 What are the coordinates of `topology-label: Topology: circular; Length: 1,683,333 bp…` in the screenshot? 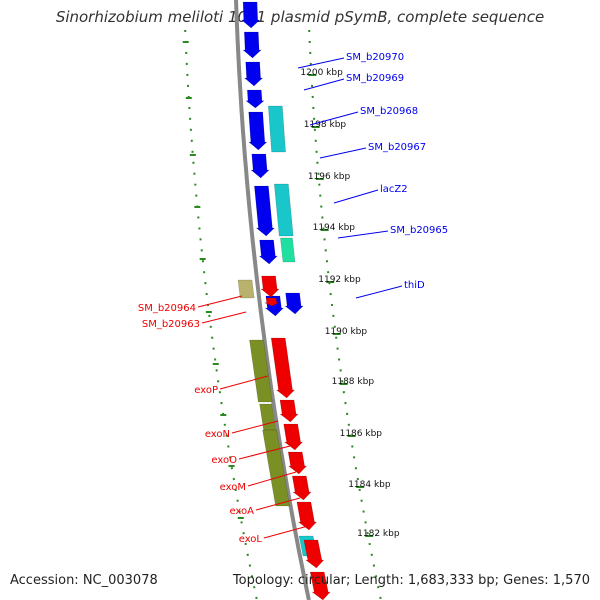 It's located at (411, 580).